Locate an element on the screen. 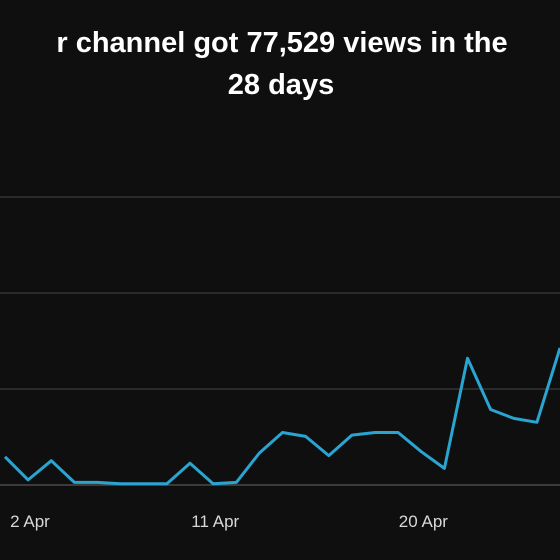 The image size is (560, 560). x-tick-label: 20 Apr is located at coordinates (423, 521).